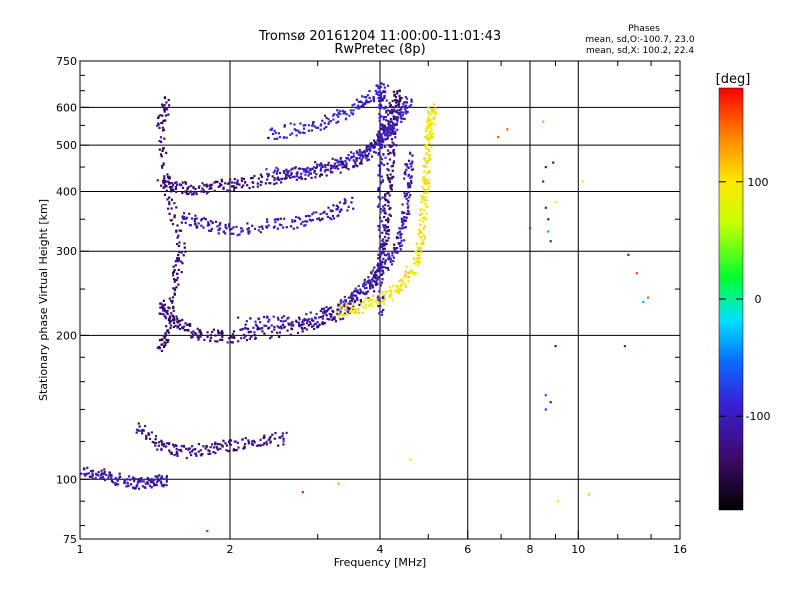  What do you see at coordinates (380, 562) in the screenshot?
I see `x-axis-label: Frequency [MHz]` at bounding box center [380, 562].